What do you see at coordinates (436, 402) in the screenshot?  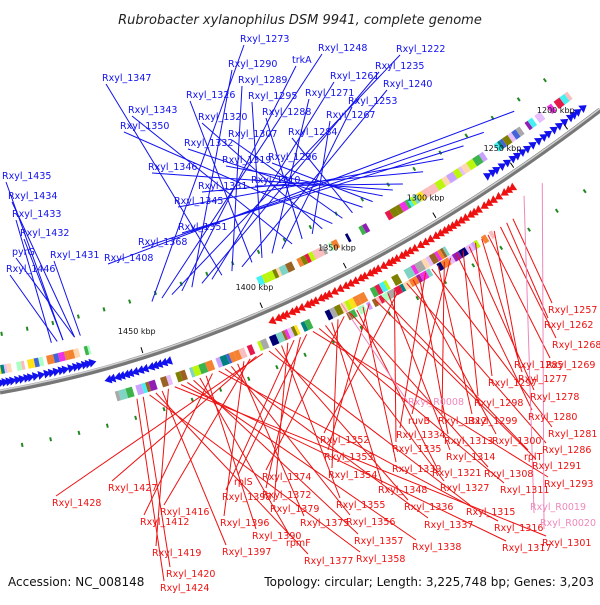 I see `rna-gene-label: Rxyl_R0008` at bounding box center [436, 402].